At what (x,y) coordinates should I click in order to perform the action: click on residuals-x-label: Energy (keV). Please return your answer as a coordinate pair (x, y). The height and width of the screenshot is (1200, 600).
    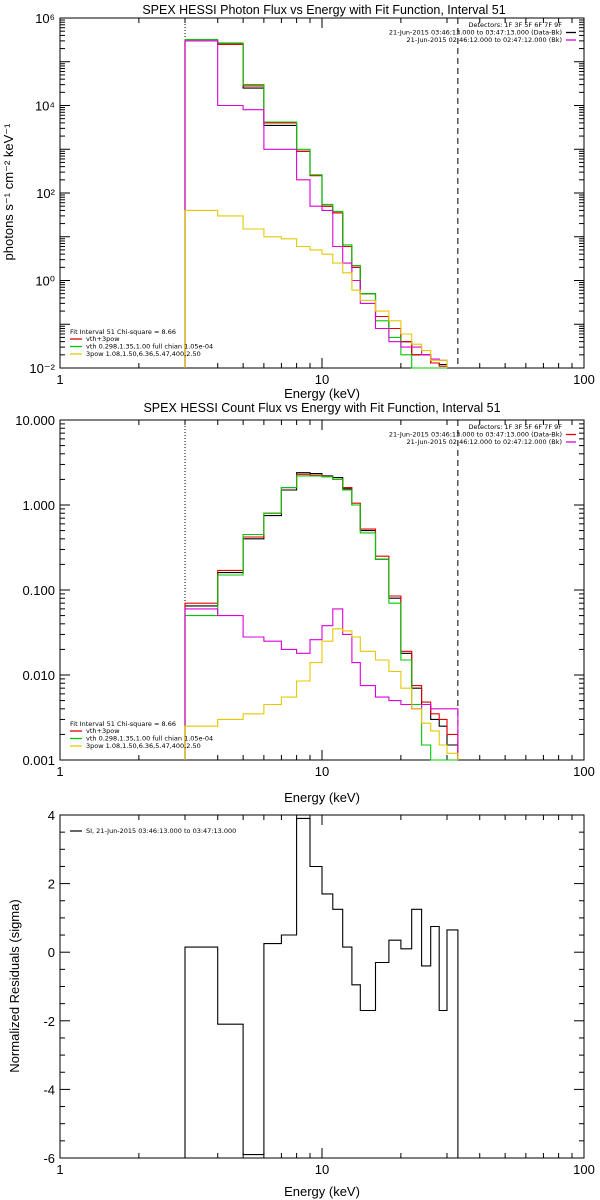
    Looking at the image, I should click on (322, 1191).